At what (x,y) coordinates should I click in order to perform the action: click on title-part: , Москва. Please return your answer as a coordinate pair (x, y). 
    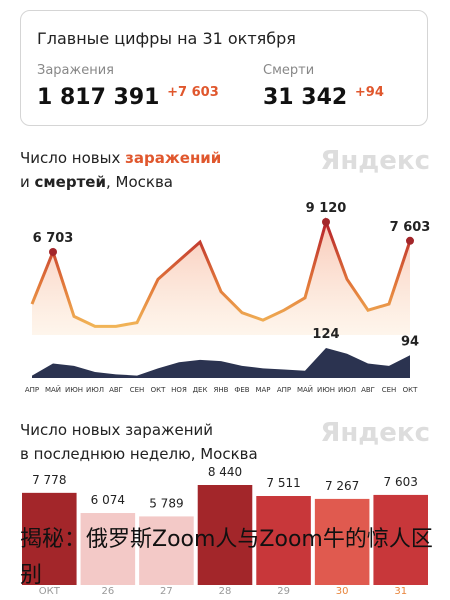
    Looking at the image, I should click on (139, 182).